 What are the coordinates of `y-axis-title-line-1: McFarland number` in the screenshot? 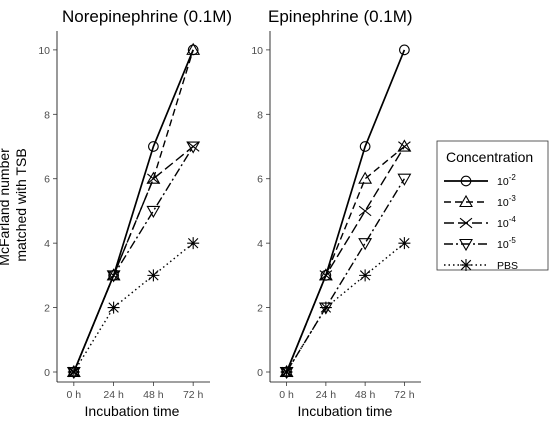 It's located at (6, 207).